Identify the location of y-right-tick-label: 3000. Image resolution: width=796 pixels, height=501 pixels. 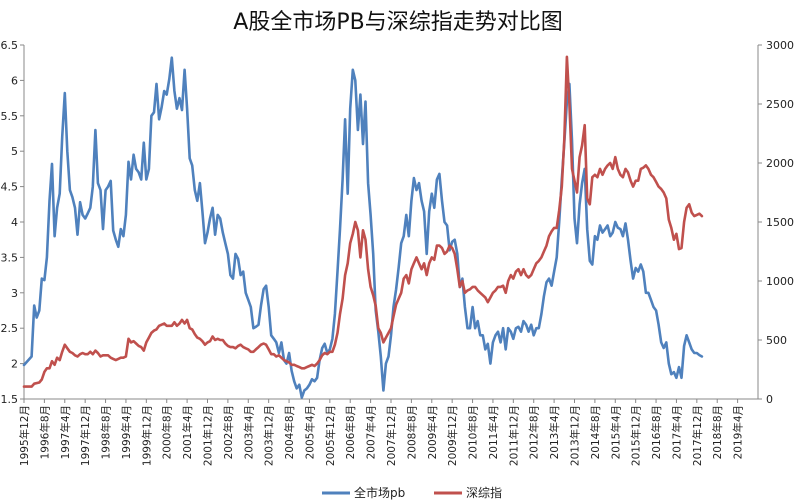
(780, 45).